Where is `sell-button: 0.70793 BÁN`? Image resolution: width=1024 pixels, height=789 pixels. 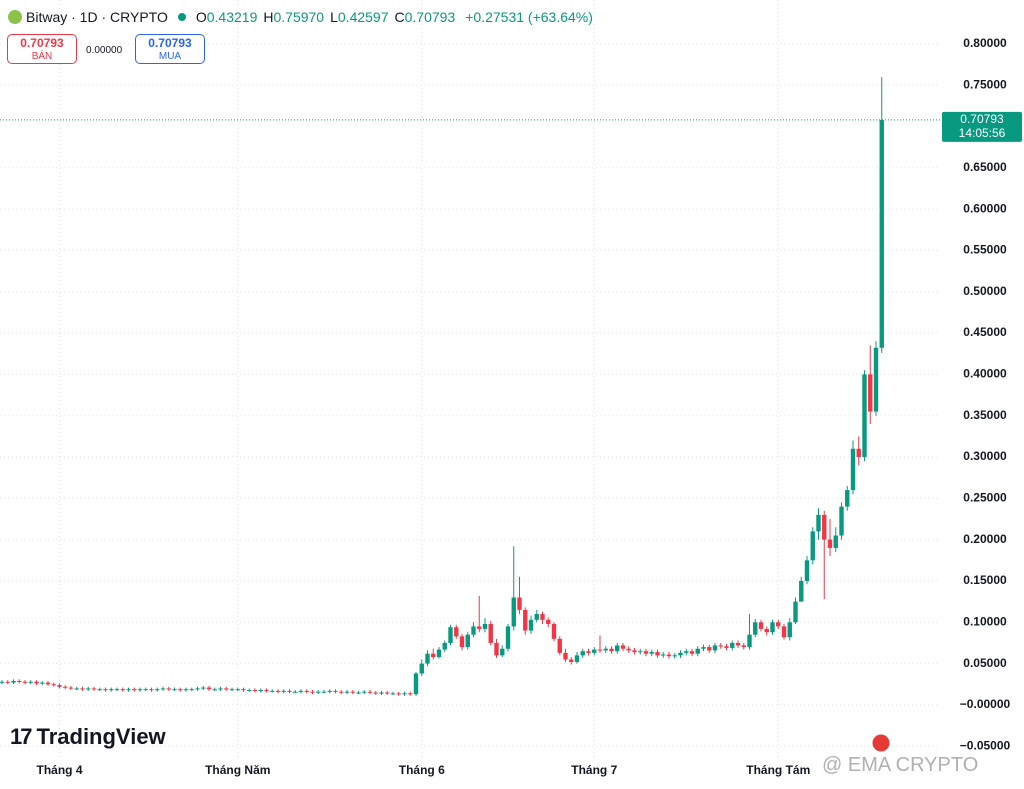 sell-button: 0.70793 BÁN is located at coordinates (42, 49).